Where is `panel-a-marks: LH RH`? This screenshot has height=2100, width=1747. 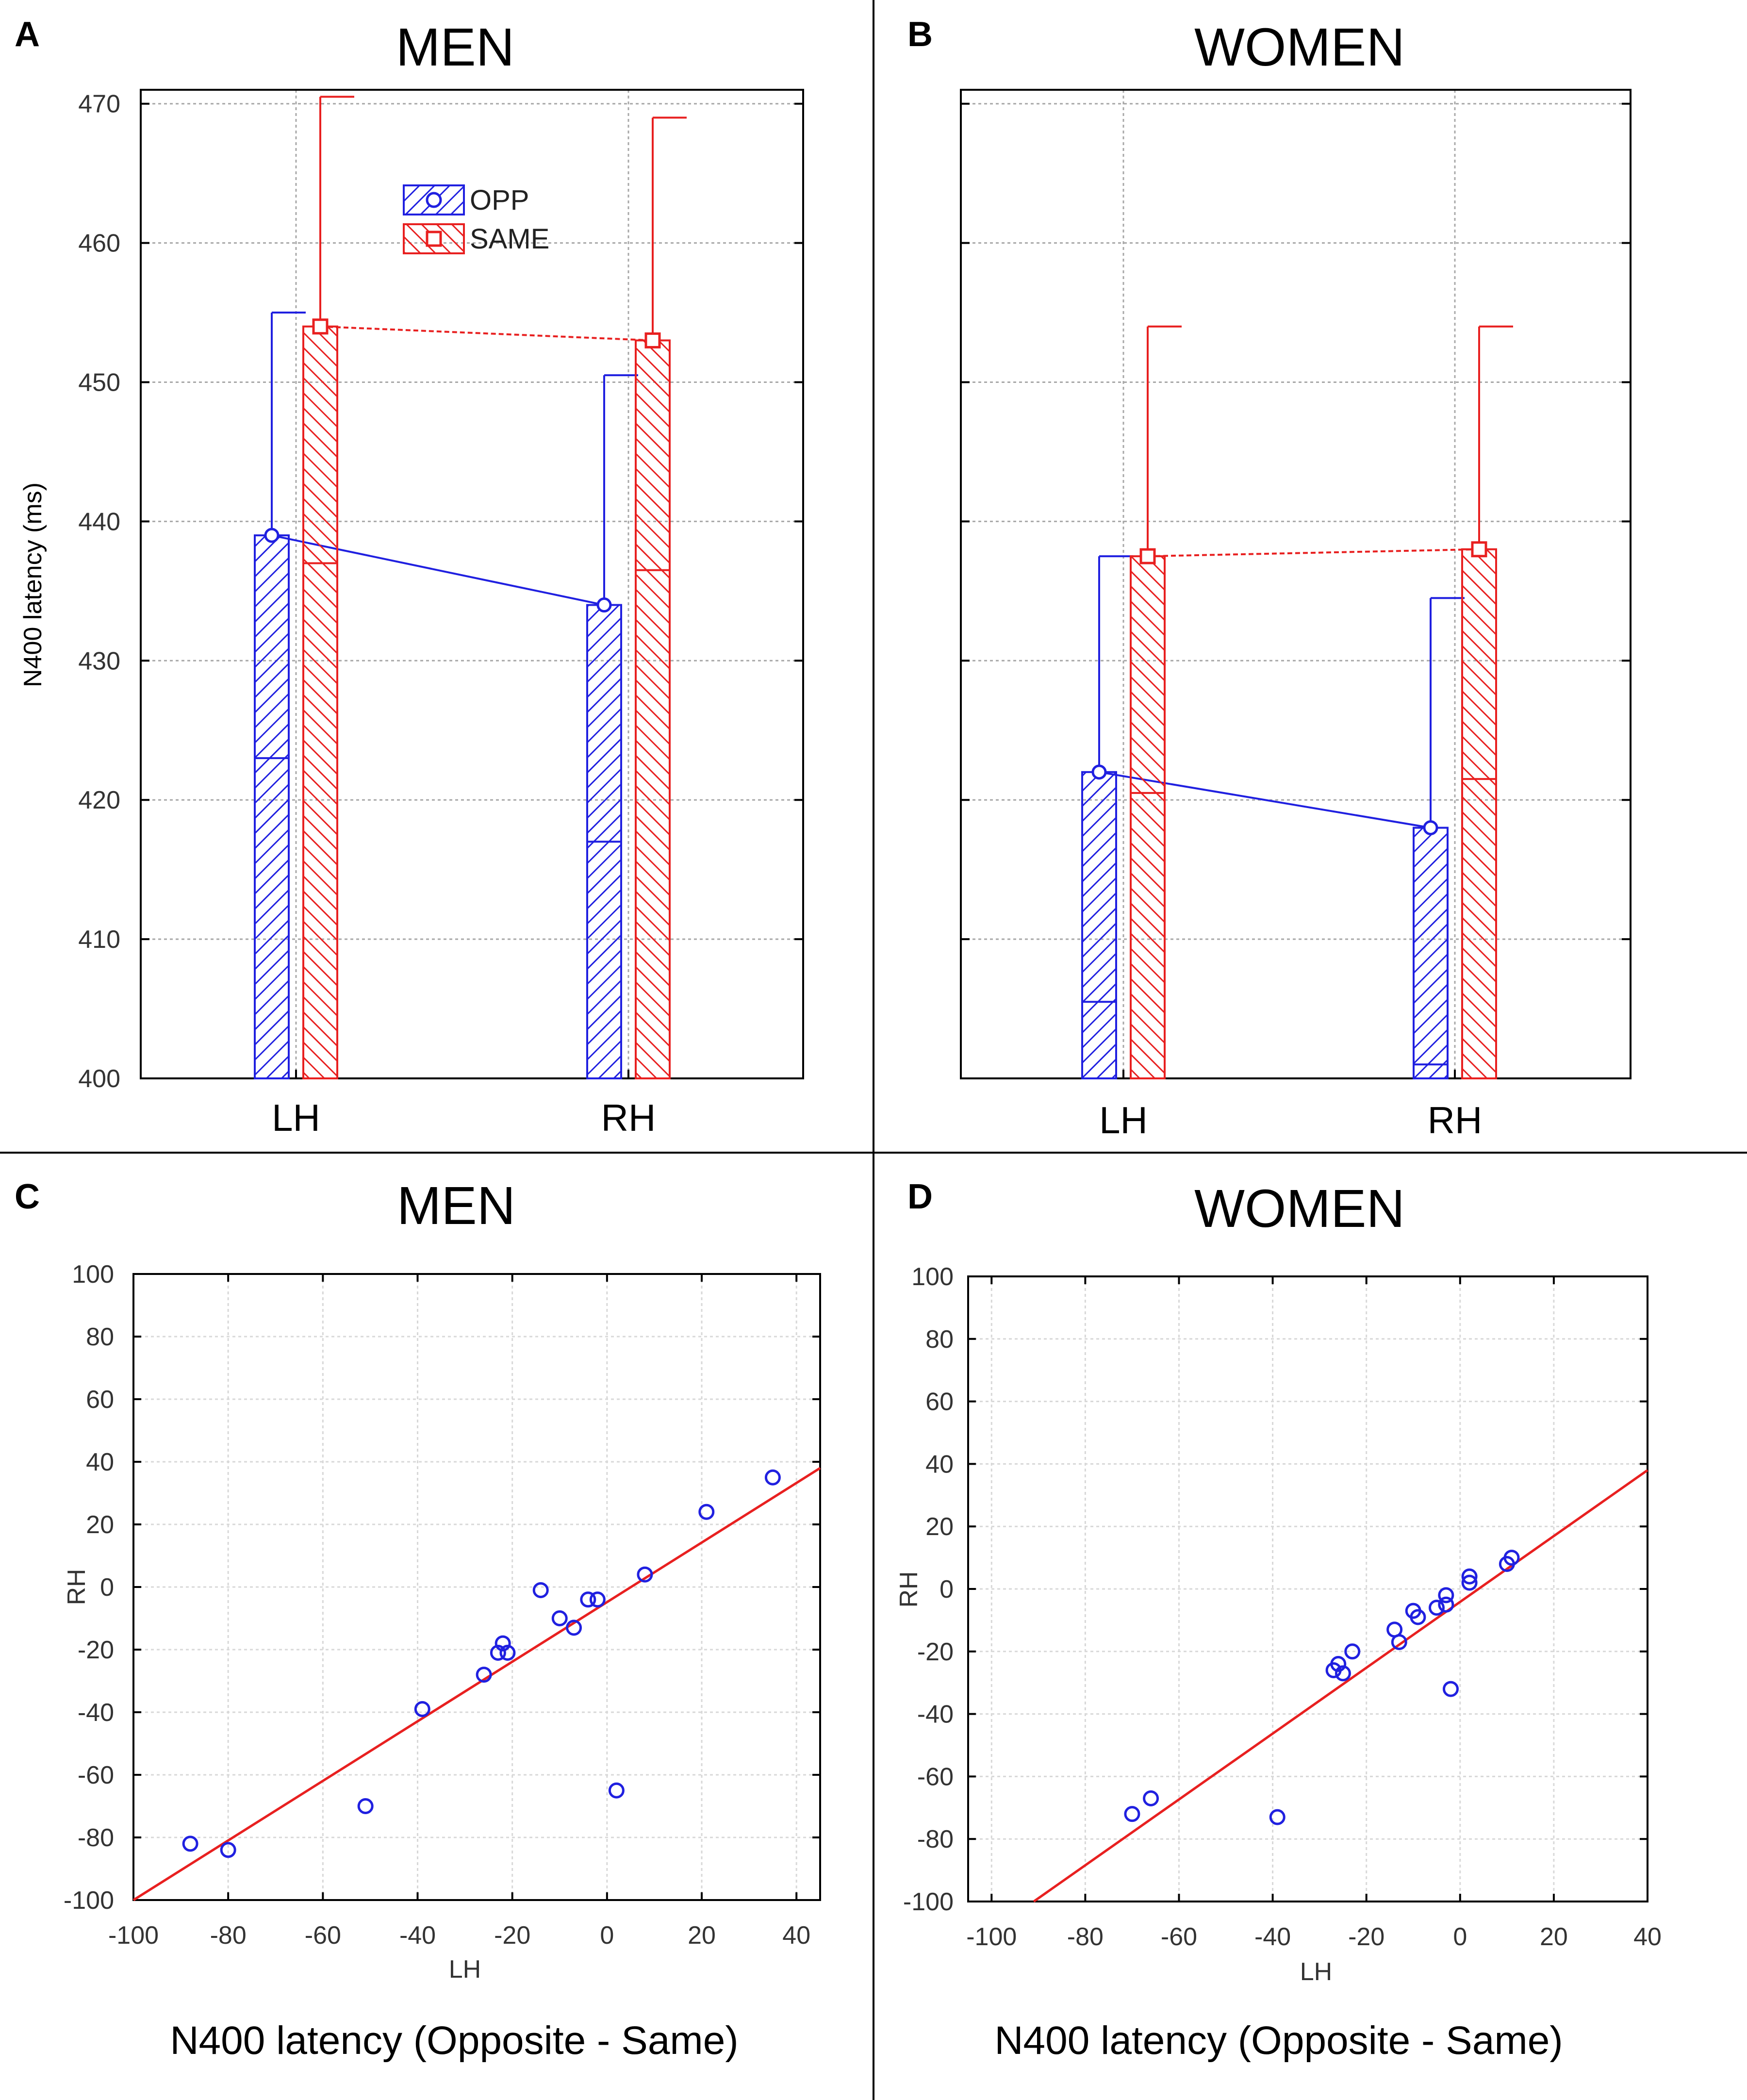
panel-a-marks: LH RH is located at coordinates (471, 617).